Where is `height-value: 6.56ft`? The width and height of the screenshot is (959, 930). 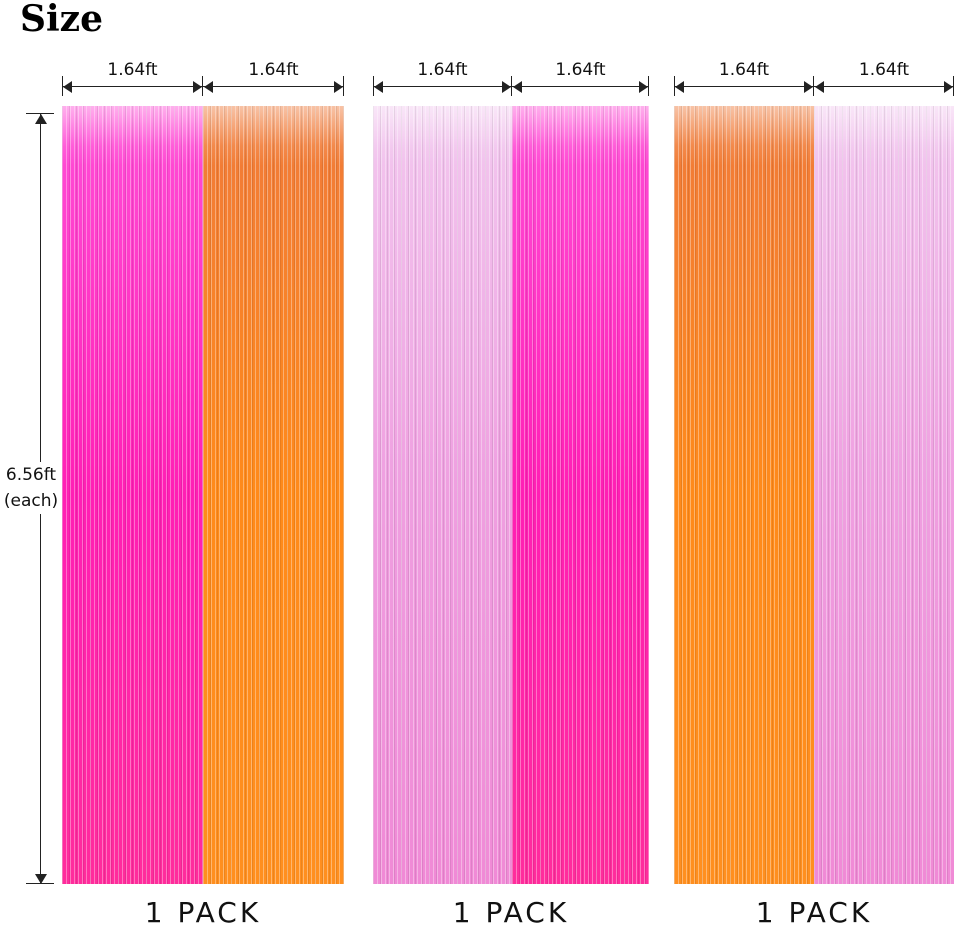 height-value: 6.56ft is located at coordinates (31, 475).